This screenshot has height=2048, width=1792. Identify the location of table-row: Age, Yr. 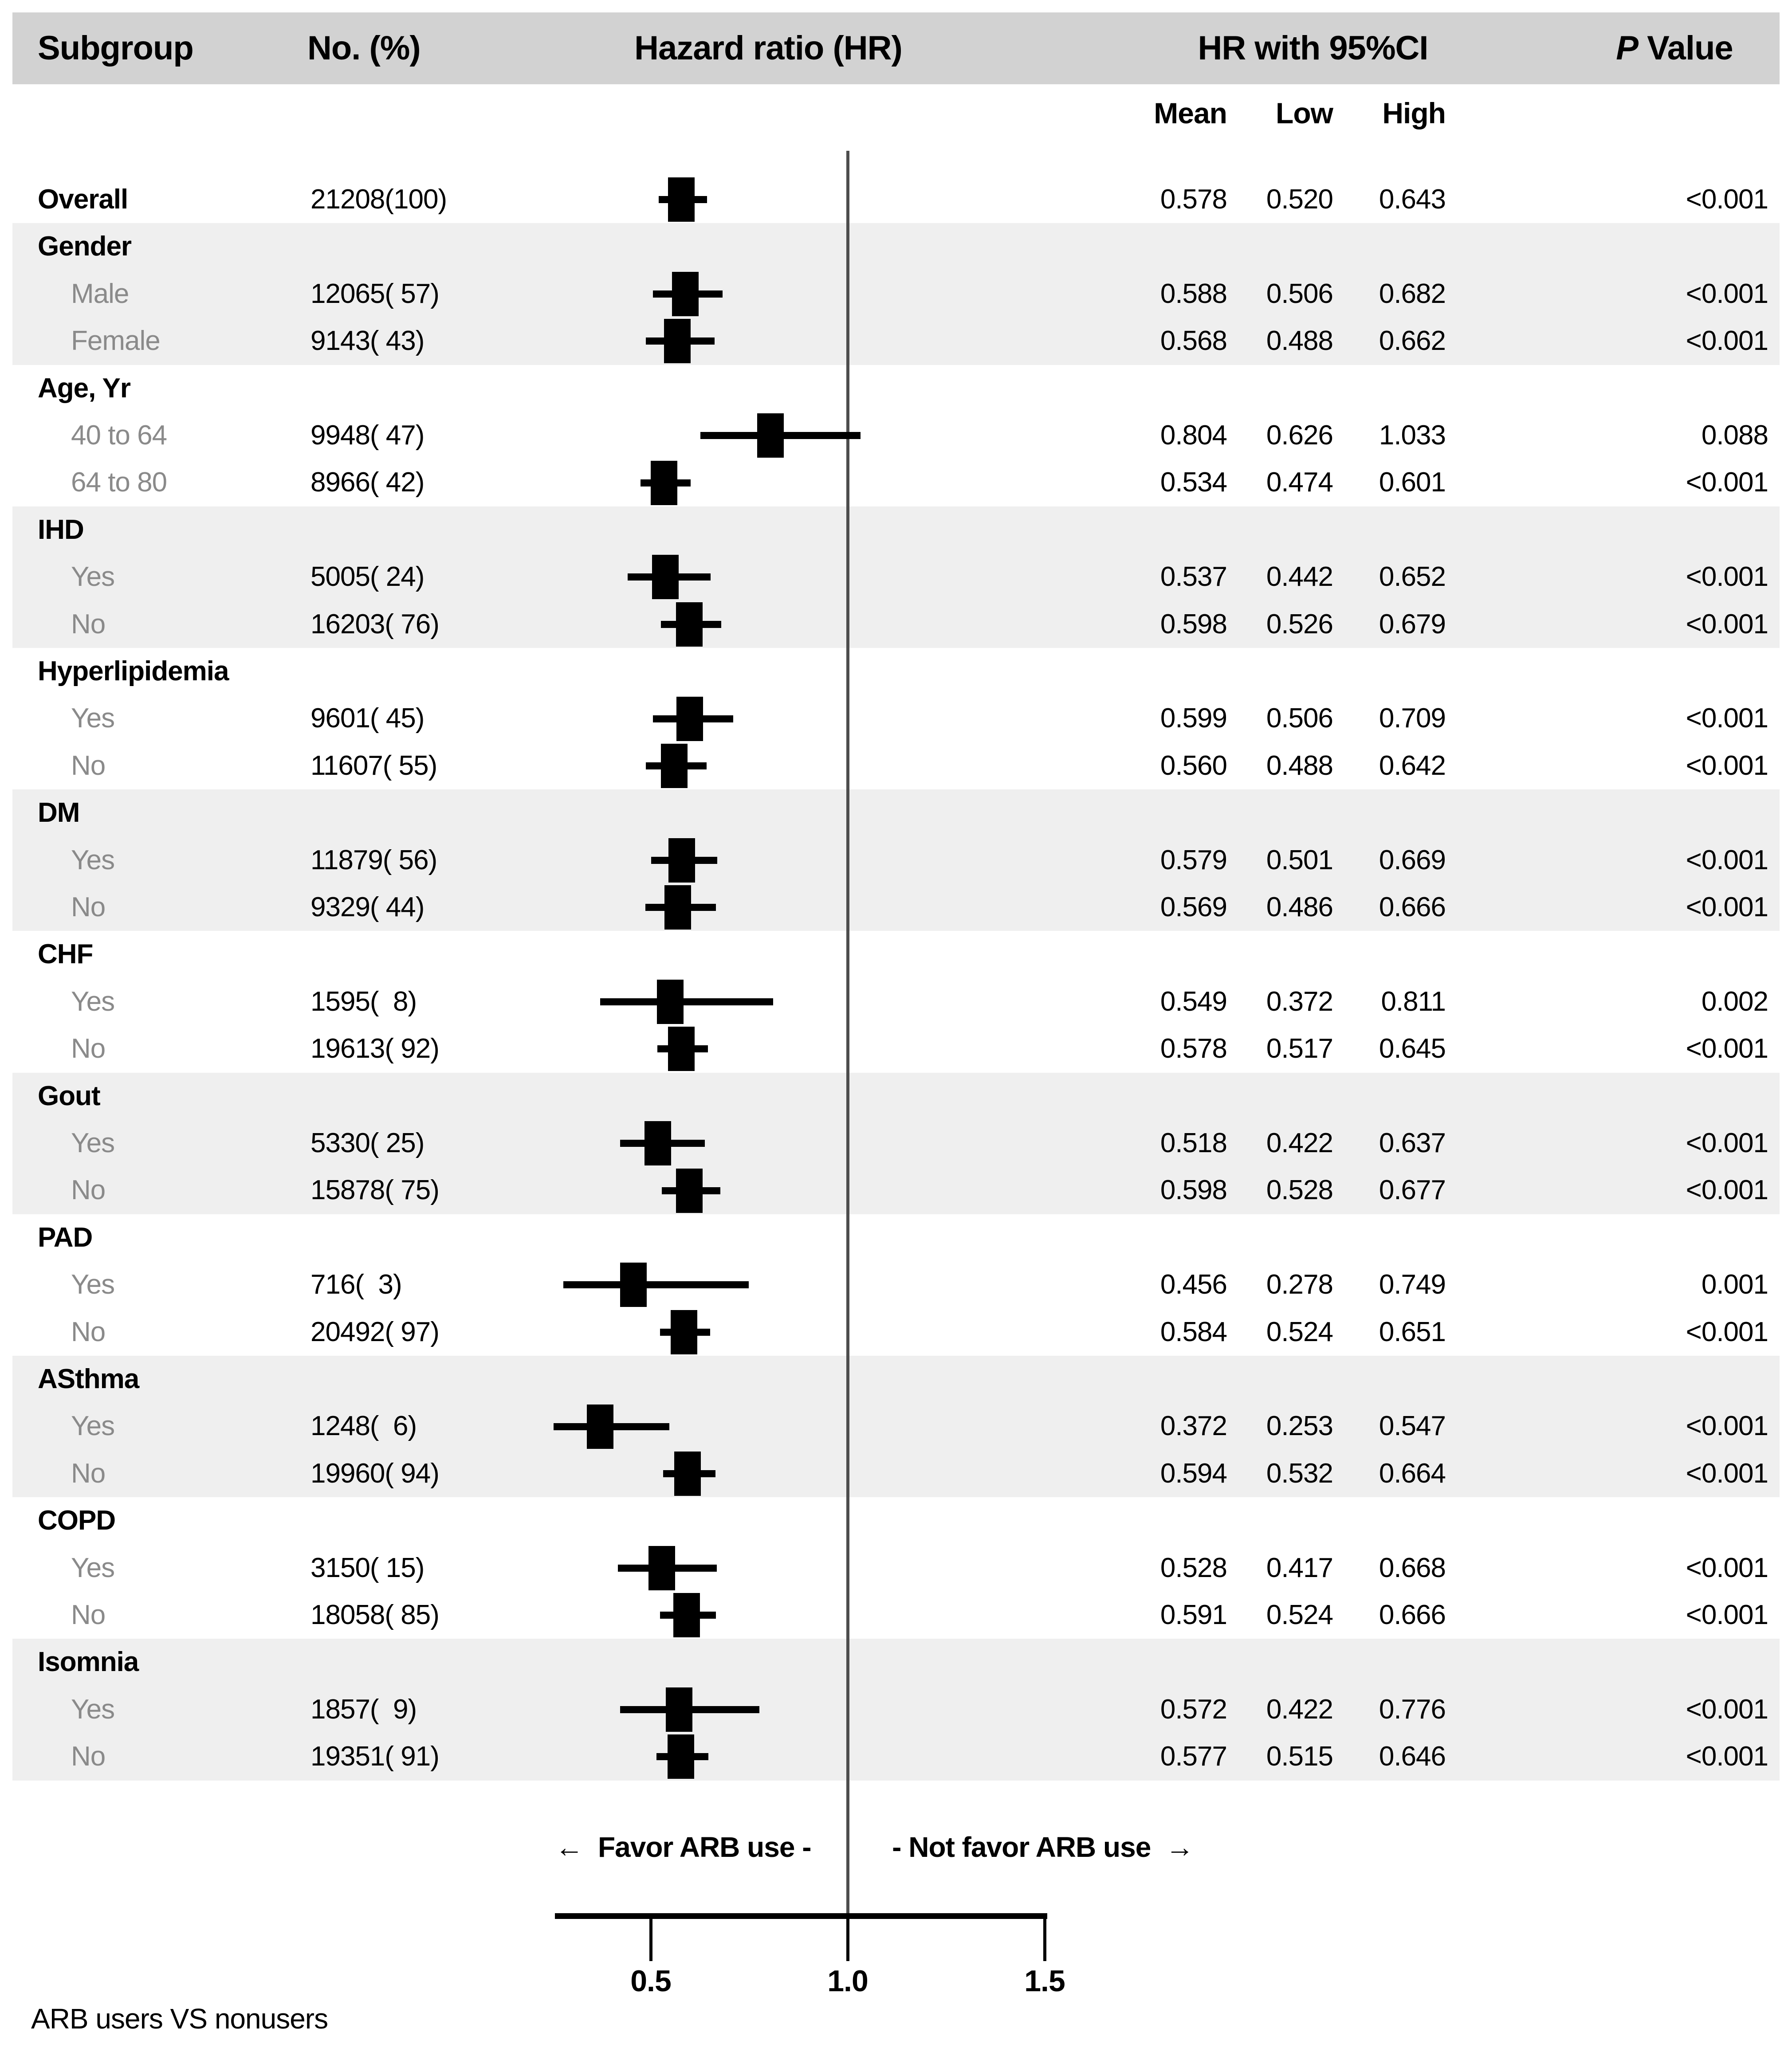
(896, 388).